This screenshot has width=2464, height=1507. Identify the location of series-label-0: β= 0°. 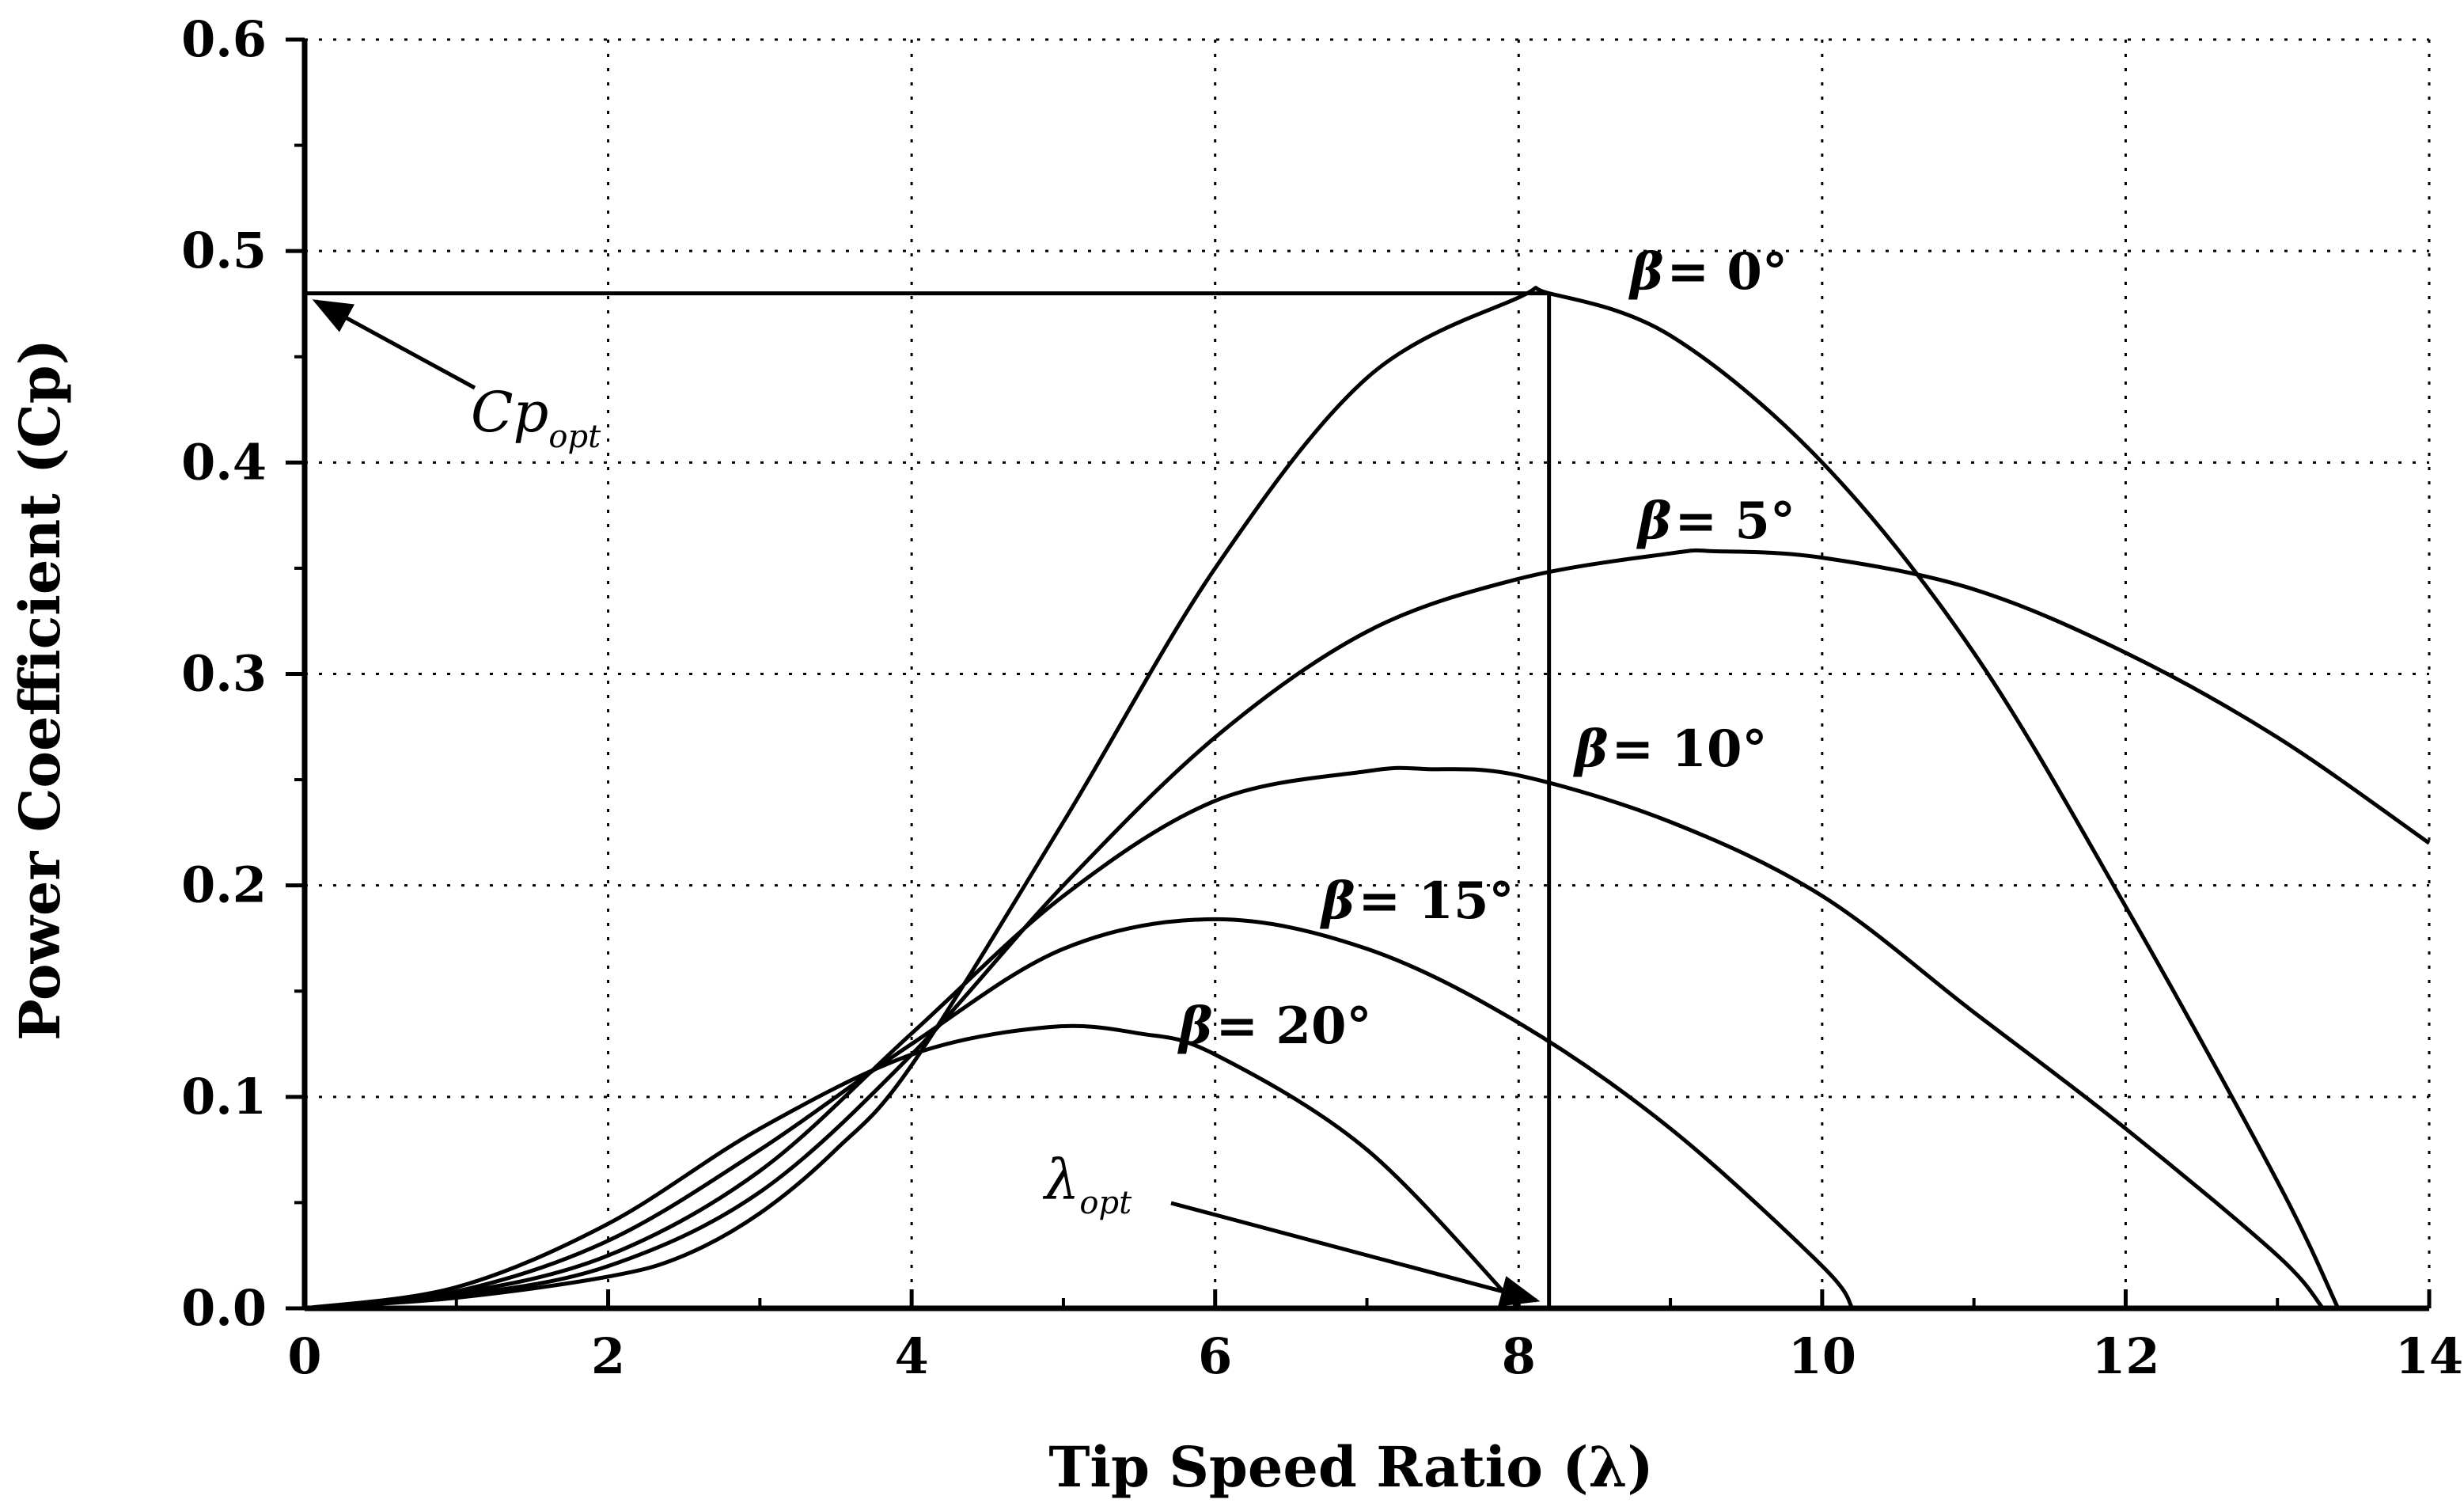
(1708, 272).